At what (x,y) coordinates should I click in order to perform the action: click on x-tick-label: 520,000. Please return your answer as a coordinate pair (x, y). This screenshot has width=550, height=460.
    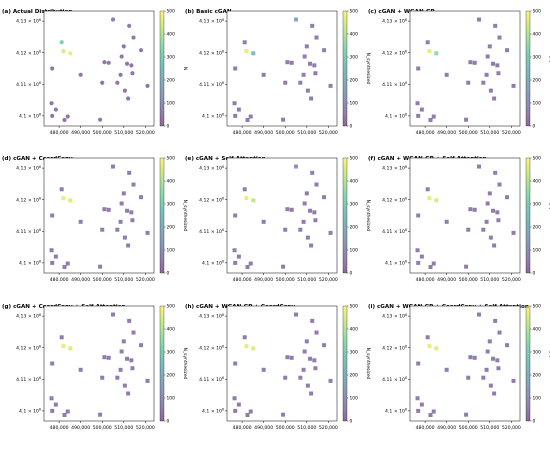
    Looking at the image, I should click on (328, 280).